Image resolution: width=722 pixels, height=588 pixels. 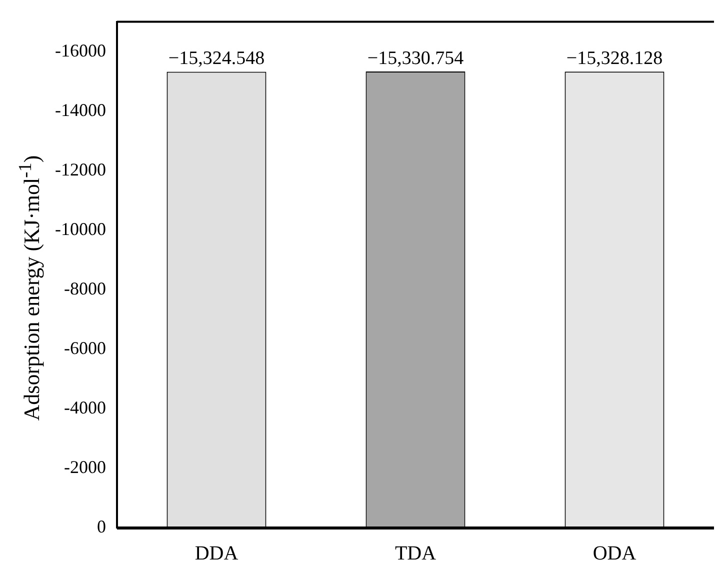 What do you see at coordinates (80, 110) in the screenshot?
I see `y-tick-label: -14000` at bounding box center [80, 110].